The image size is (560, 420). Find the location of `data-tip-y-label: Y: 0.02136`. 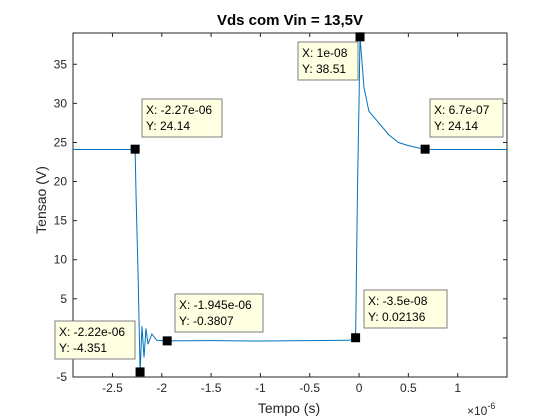

data-tip-y-label: Y: 0.02136 is located at coordinates (397, 317).